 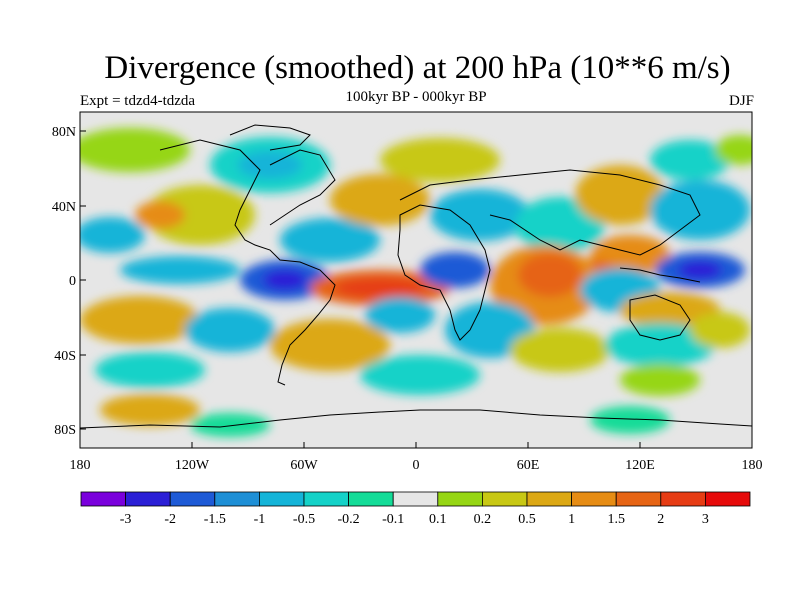 I want to click on indonesia-coastline, so click(x=660, y=275).